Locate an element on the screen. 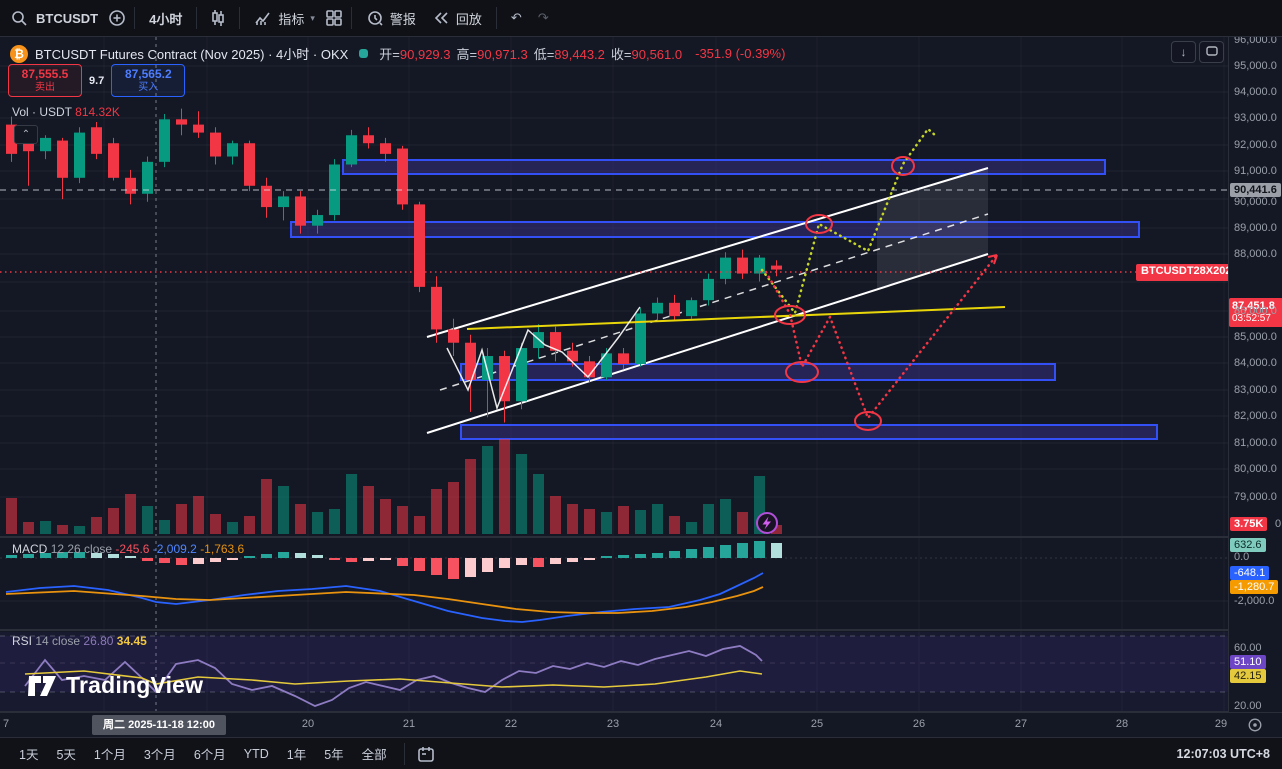 Image resolution: width=1282 pixels, height=769 pixels. red-projection-path is located at coordinates (881, 337).